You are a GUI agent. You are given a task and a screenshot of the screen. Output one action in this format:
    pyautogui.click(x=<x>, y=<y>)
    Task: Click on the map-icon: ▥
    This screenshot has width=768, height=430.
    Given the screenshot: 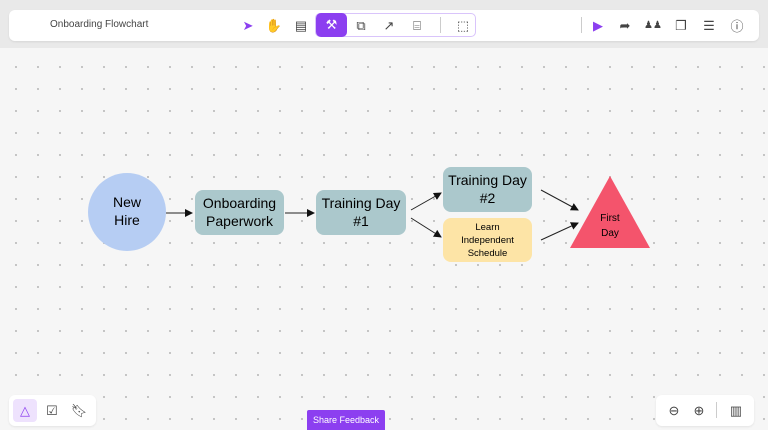 What is the action you would take?
    pyautogui.click(x=736, y=410)
    